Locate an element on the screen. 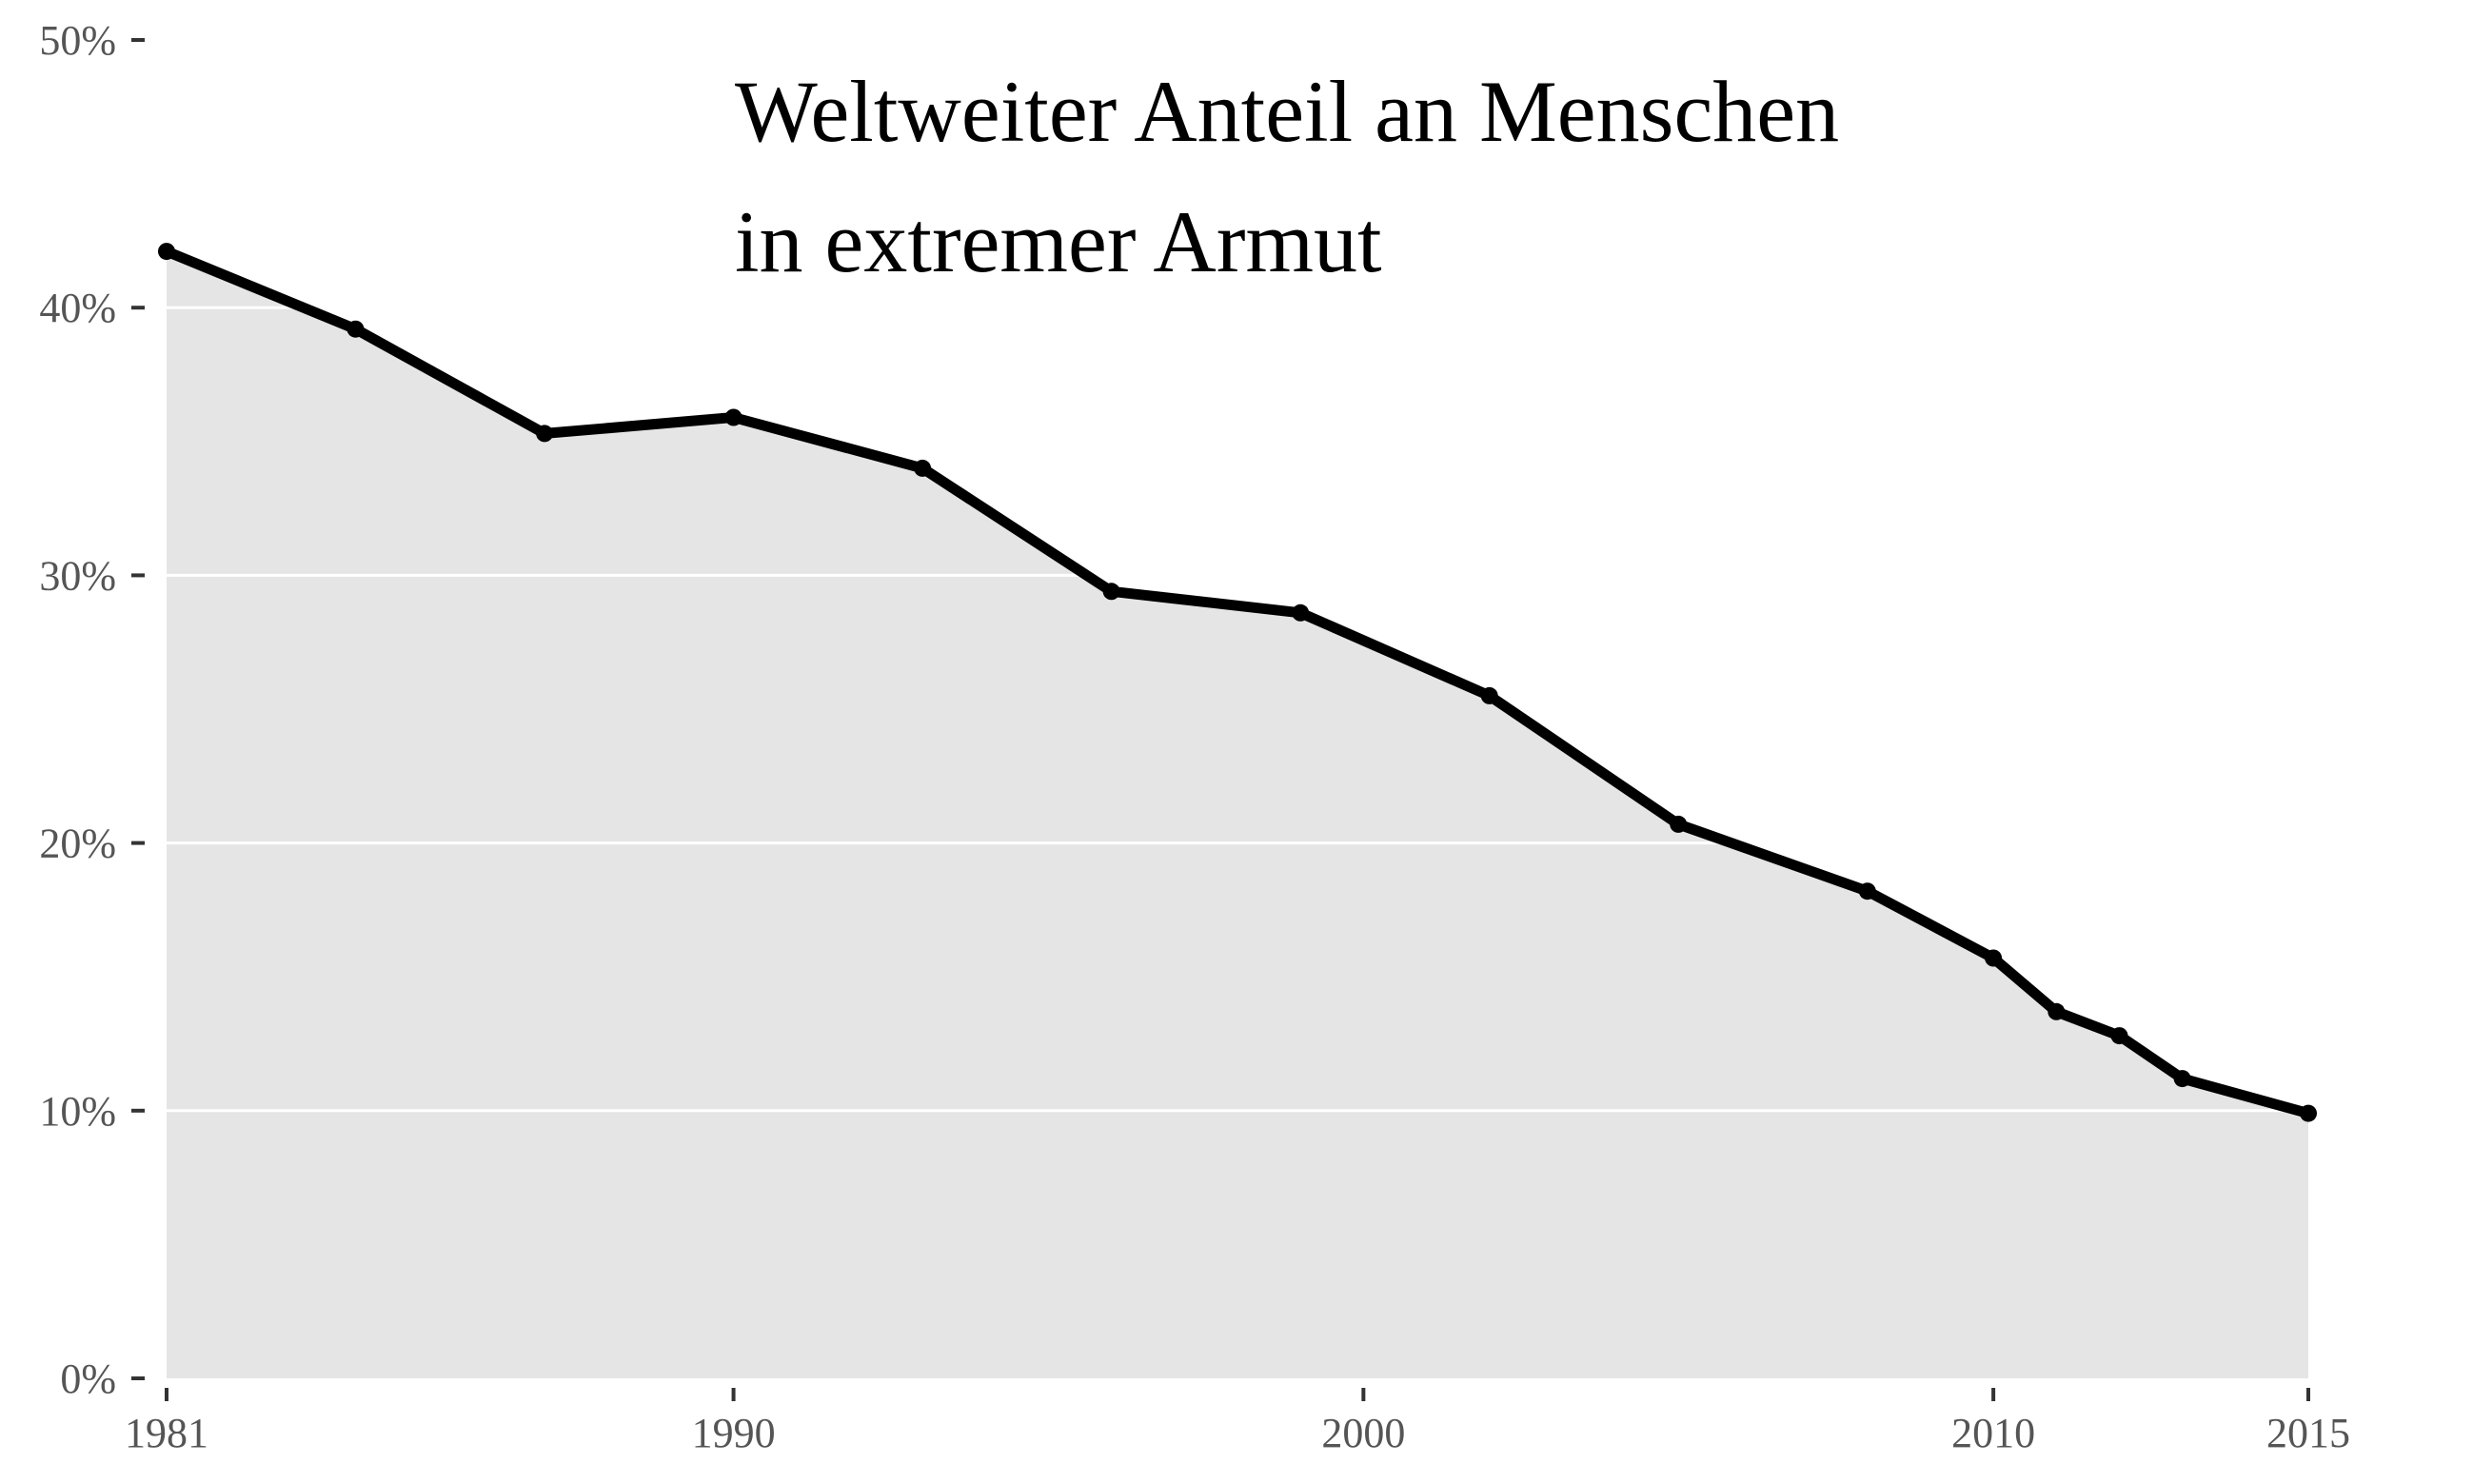  data-point-1996 is located at coordinates (1111, 592).